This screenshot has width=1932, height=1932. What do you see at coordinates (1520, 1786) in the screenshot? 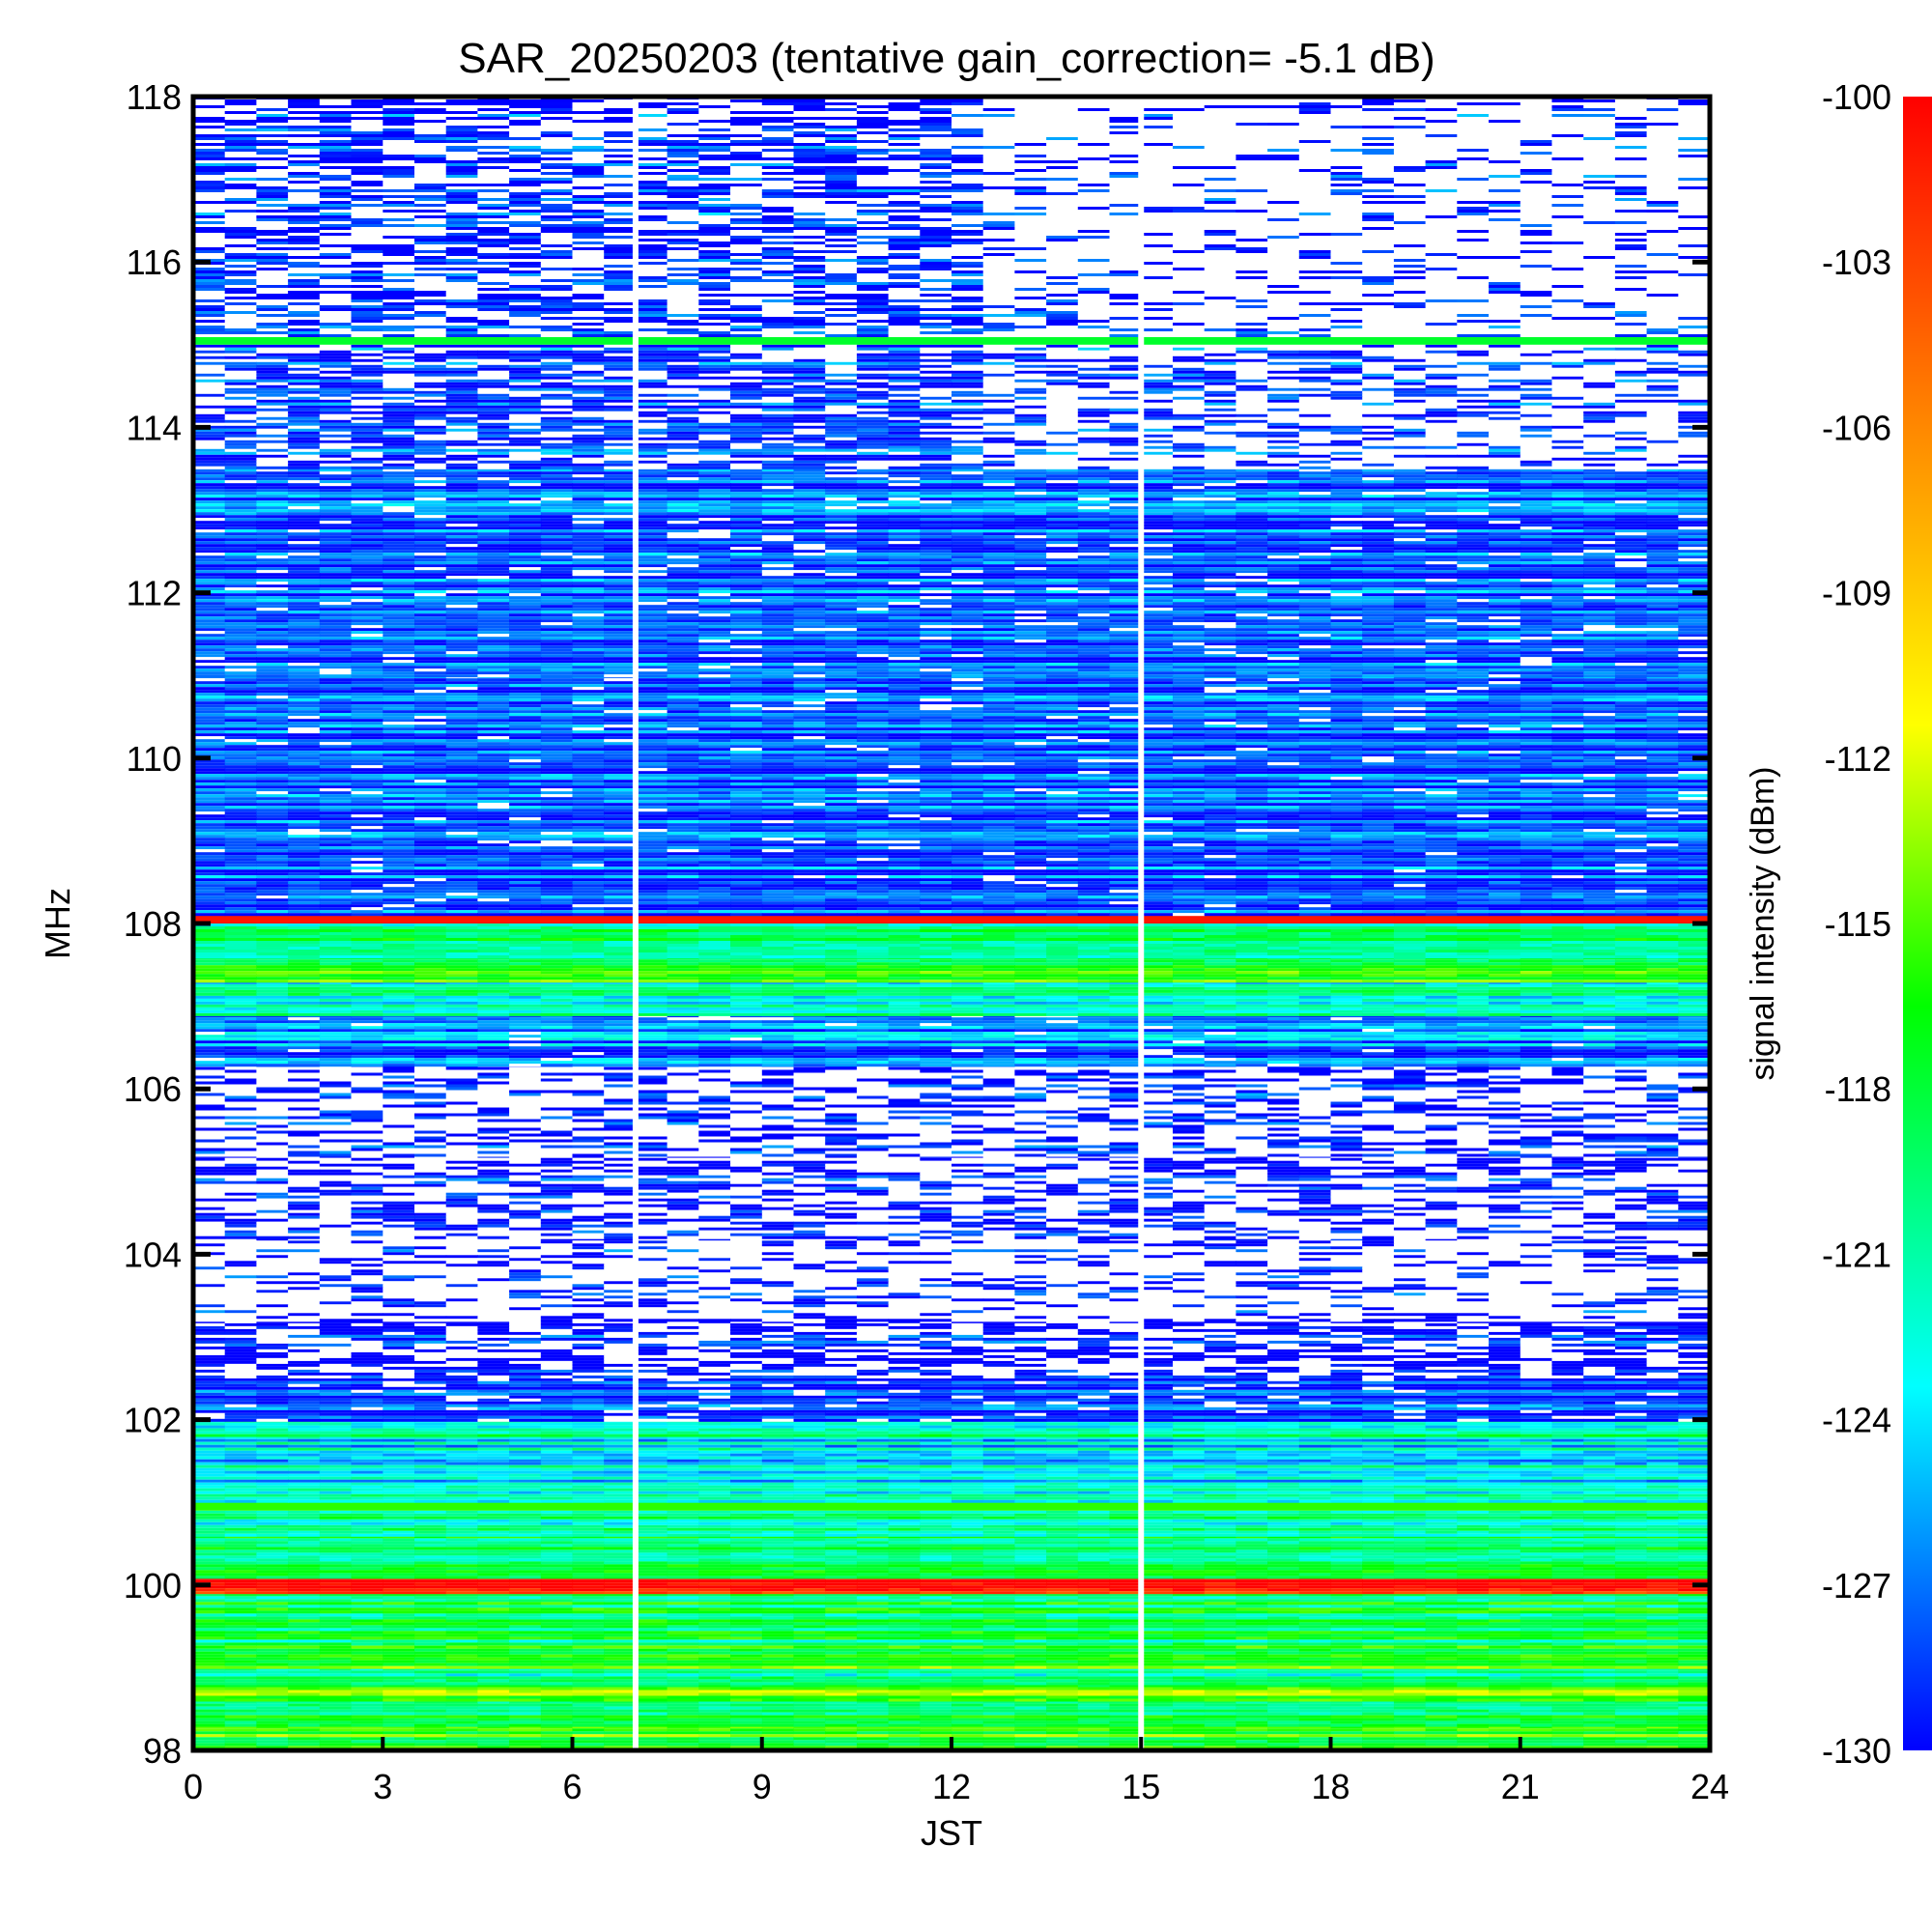
I see `x-tick-label: 21` at bounding box center [1520, 1786].